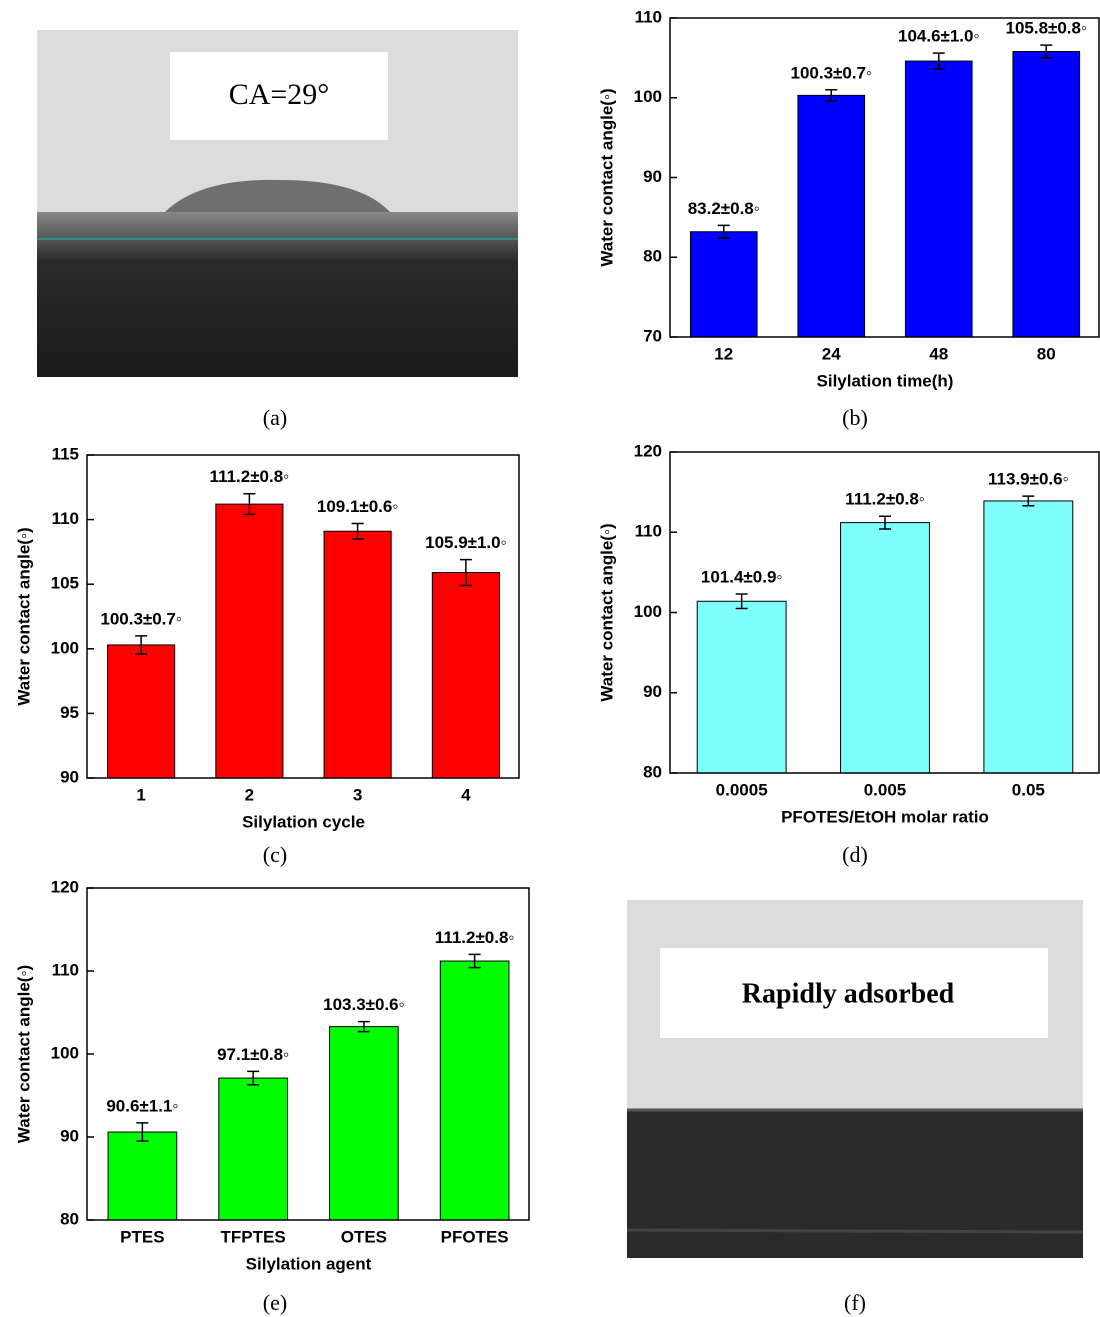  I want to click on x-tick-label: TFPTES, so click(253, 1236).